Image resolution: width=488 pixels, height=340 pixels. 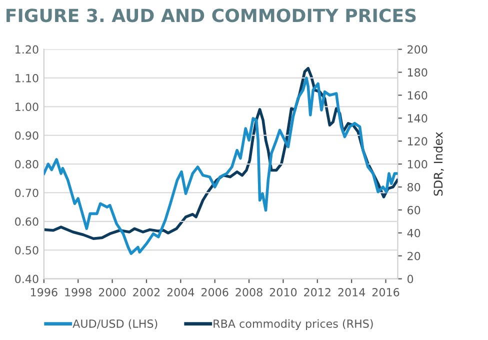 I want to click on y2-tick-label: 180, so click(x=418, y=72).